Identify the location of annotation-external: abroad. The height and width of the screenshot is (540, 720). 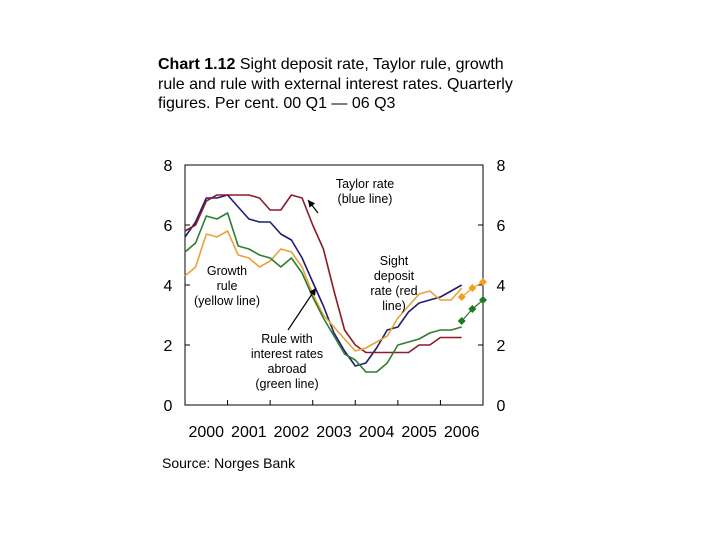
(287, 369).